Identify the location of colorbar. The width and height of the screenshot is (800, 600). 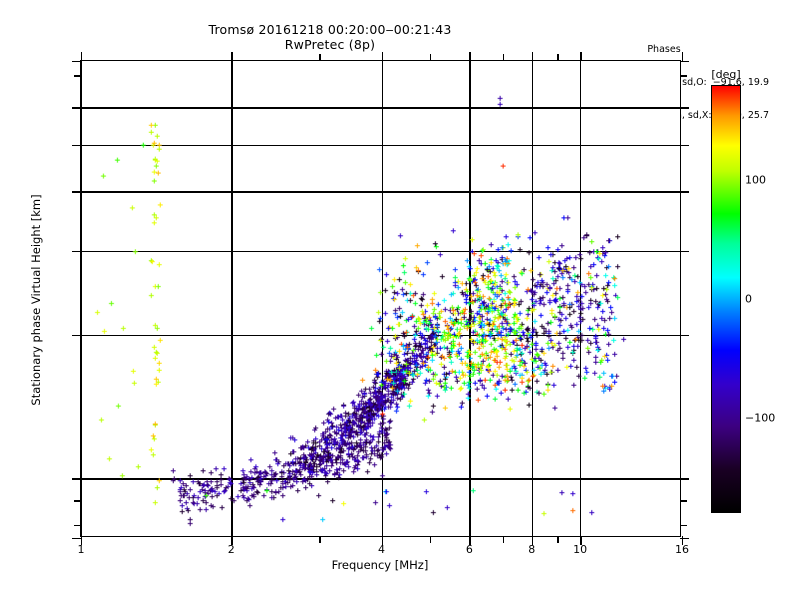
(726, 299).